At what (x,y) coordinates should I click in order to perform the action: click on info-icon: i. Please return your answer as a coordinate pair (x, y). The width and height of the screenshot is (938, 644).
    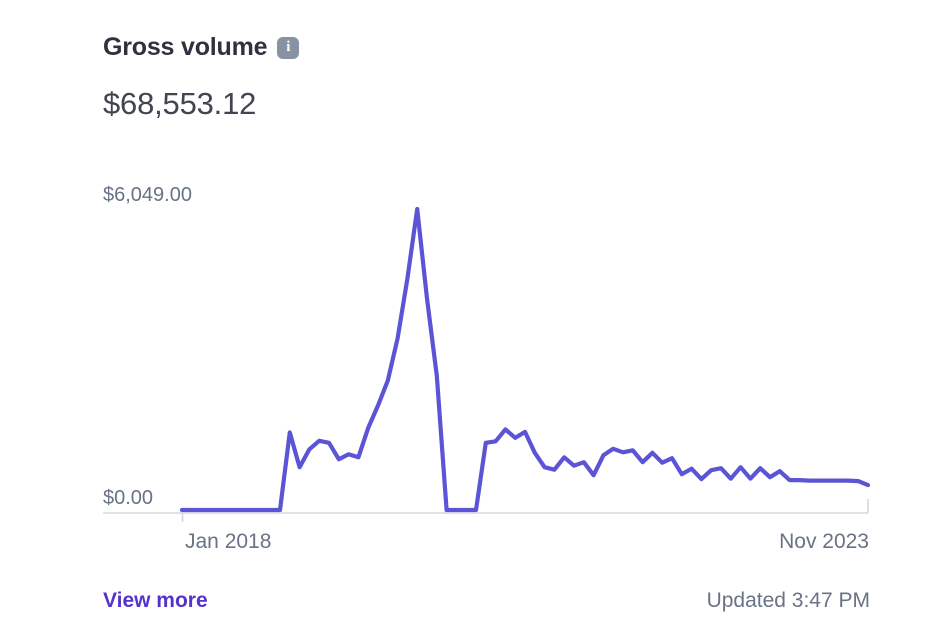
    Looking at the image, I should click on (288, 47).